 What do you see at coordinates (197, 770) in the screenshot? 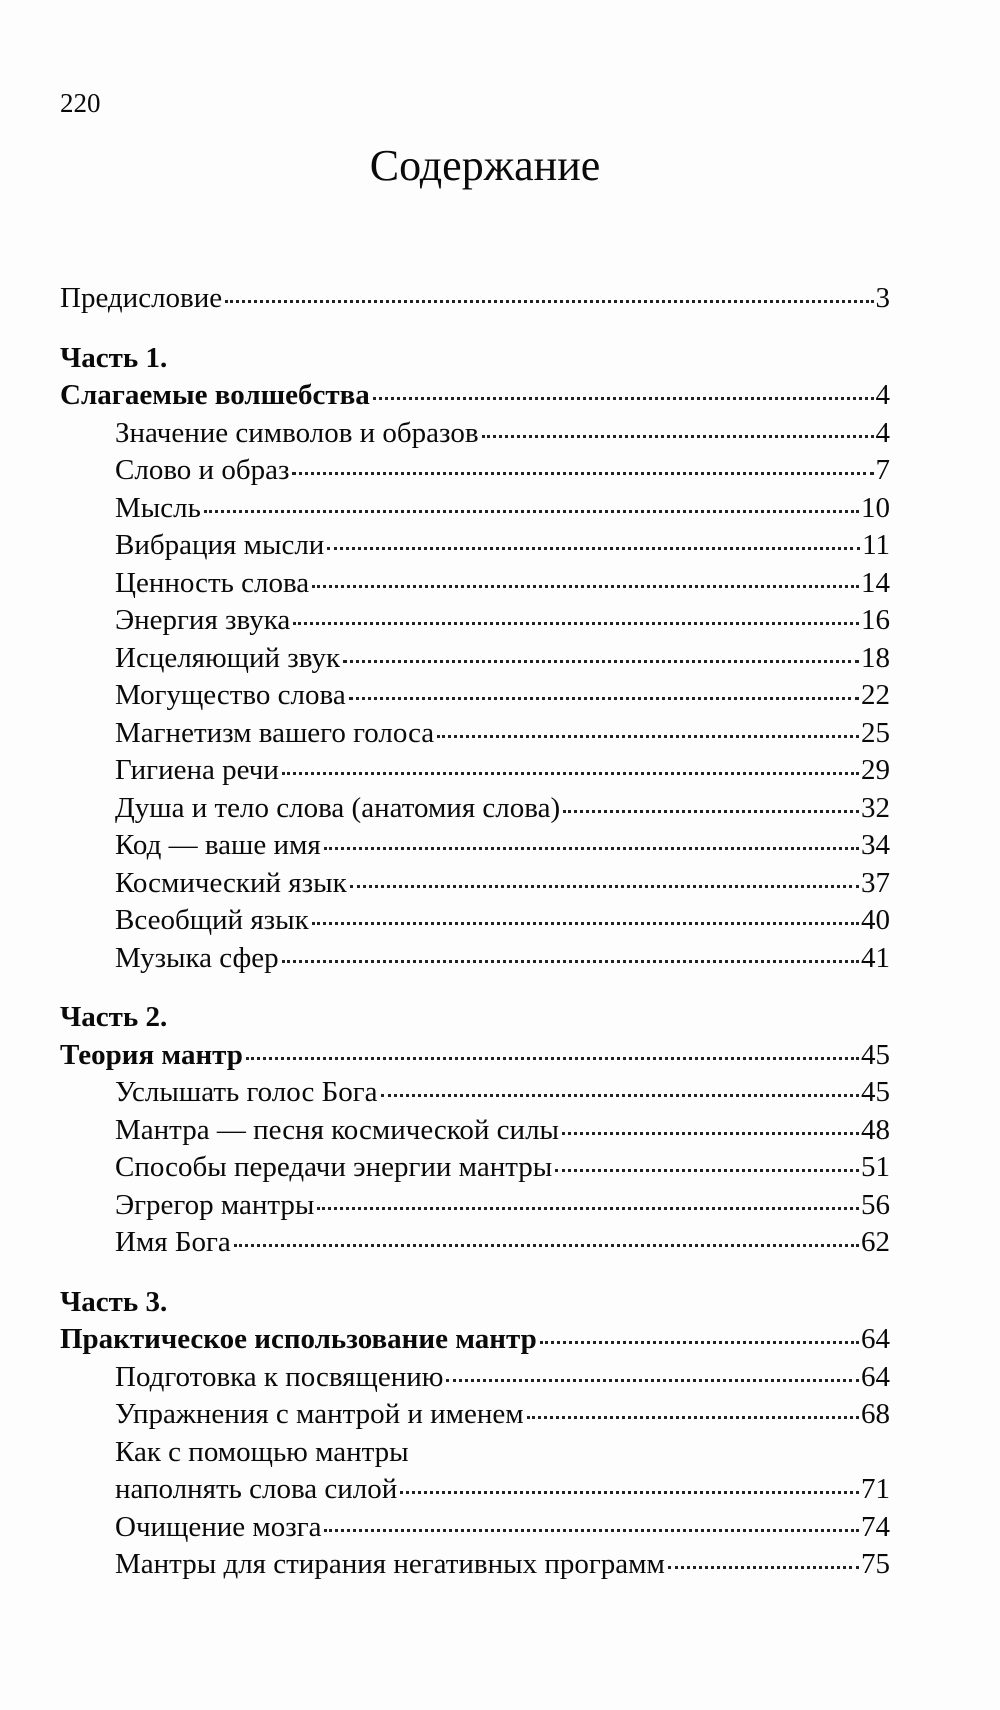
I see `toc-entry-label: Гигиена речи` at bounding box center [197, 770].